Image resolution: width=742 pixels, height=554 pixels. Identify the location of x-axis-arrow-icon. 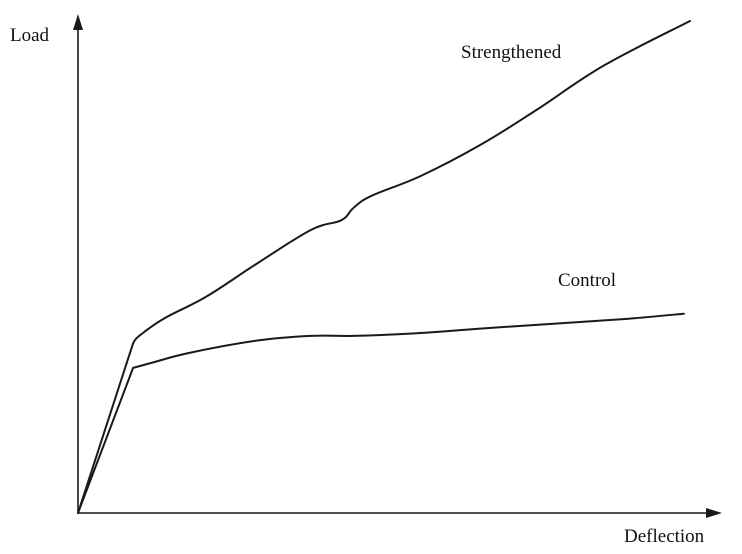
(714, 513).